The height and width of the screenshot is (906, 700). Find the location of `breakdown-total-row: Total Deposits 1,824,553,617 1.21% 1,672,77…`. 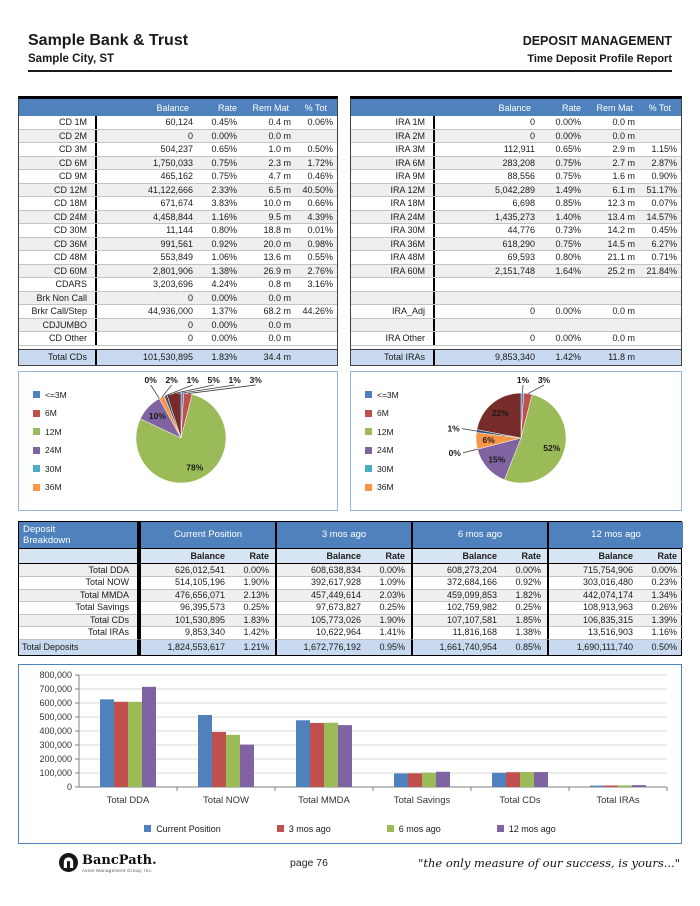

breakdown-total-row: Total Deposits 1,824,553,617 1.21% 1,672,77… is located at coordinates (350, 646).